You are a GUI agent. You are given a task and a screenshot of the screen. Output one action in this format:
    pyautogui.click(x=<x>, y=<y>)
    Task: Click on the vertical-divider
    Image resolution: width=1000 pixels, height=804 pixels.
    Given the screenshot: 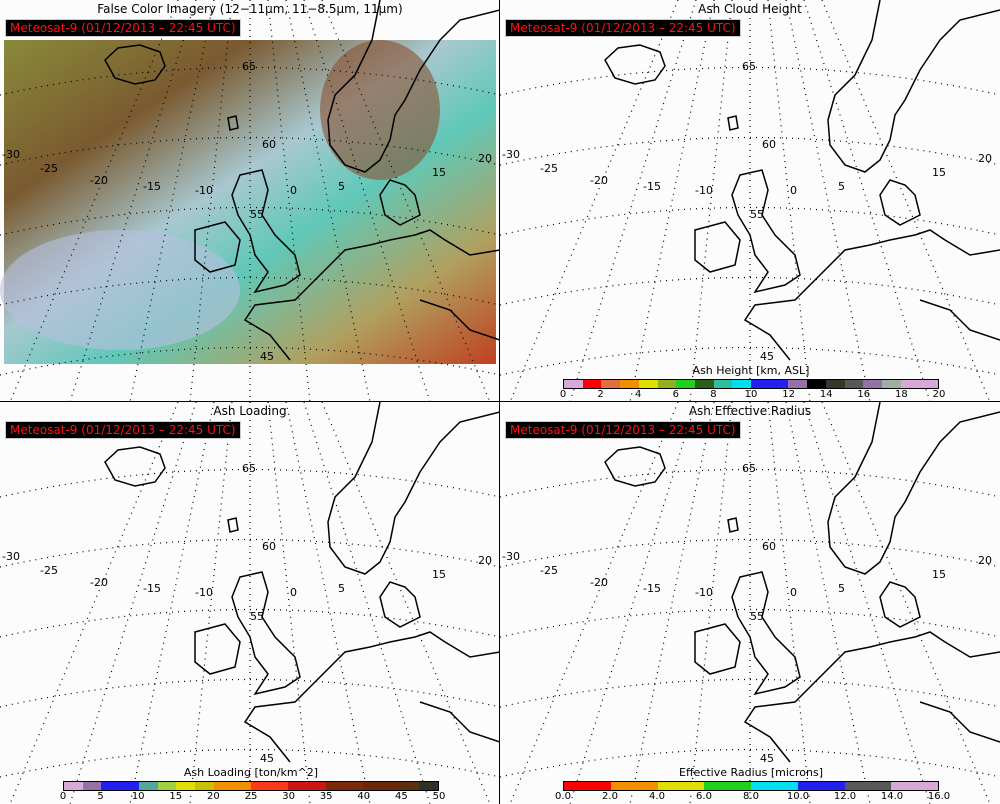 What is the action you would take?
    pyautogui.click(x=499, y=402)
    